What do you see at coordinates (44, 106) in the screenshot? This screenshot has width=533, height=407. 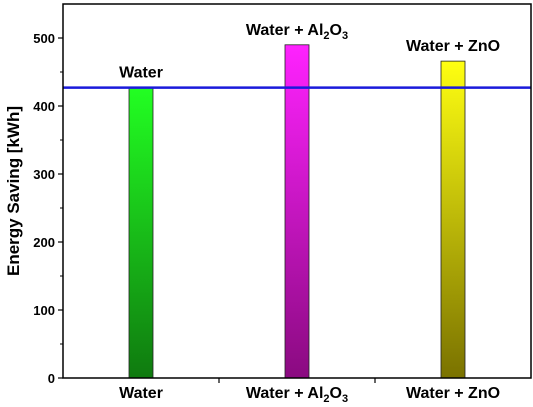 I see `y-tick-label: 400` at bounding box center [44, 106].